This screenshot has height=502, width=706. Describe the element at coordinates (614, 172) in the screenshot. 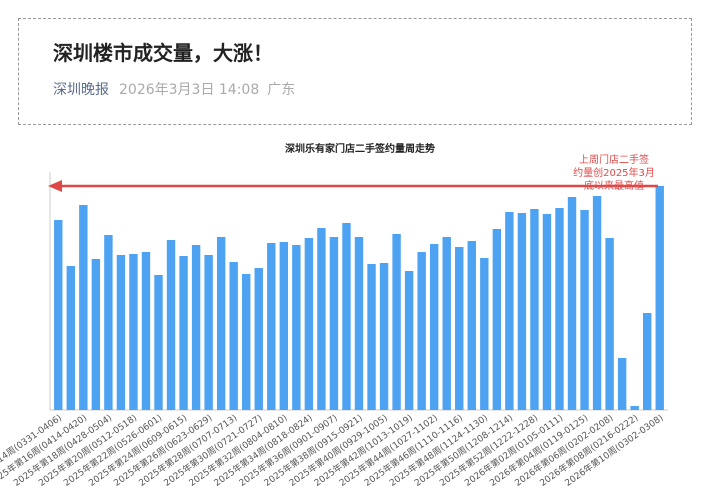

I see `annotation: 约量创2025年3月` at that location.